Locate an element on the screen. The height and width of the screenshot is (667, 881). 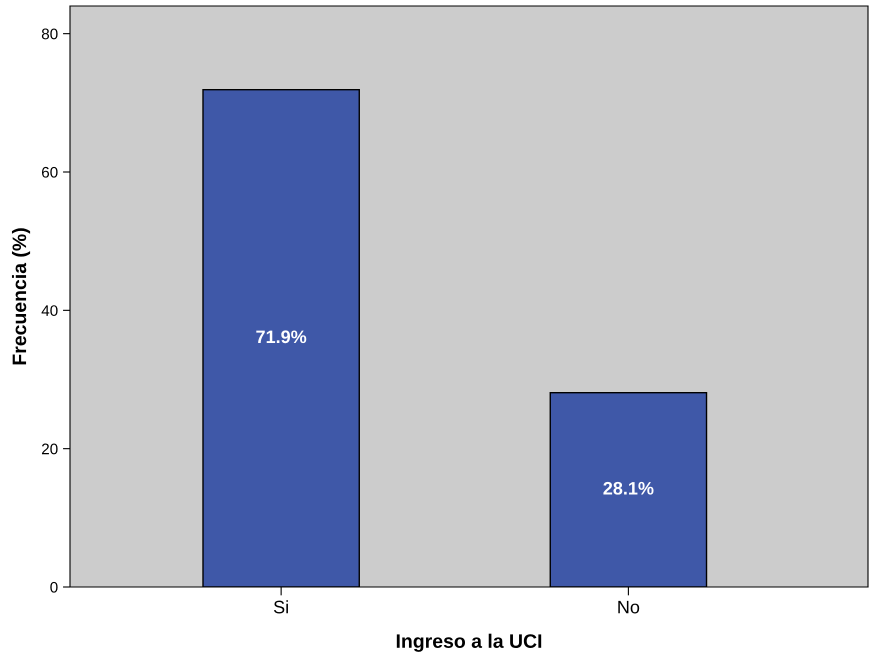
x-axis-title: Ingreso a la UCI is located at coordinates (469, 643).